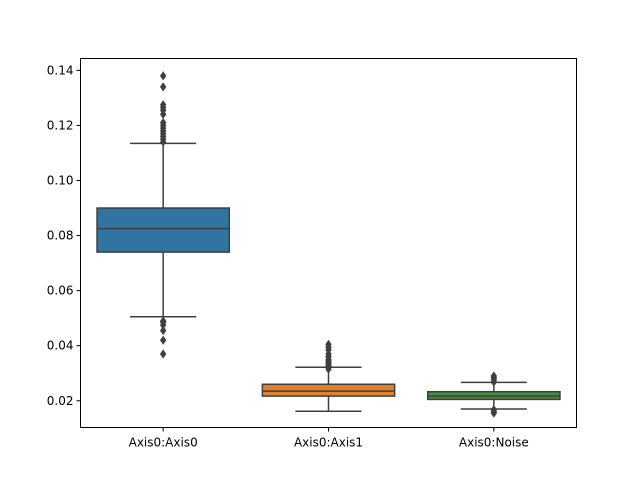  I want to click on y-tick-label: 0.10, so click(60, 180).